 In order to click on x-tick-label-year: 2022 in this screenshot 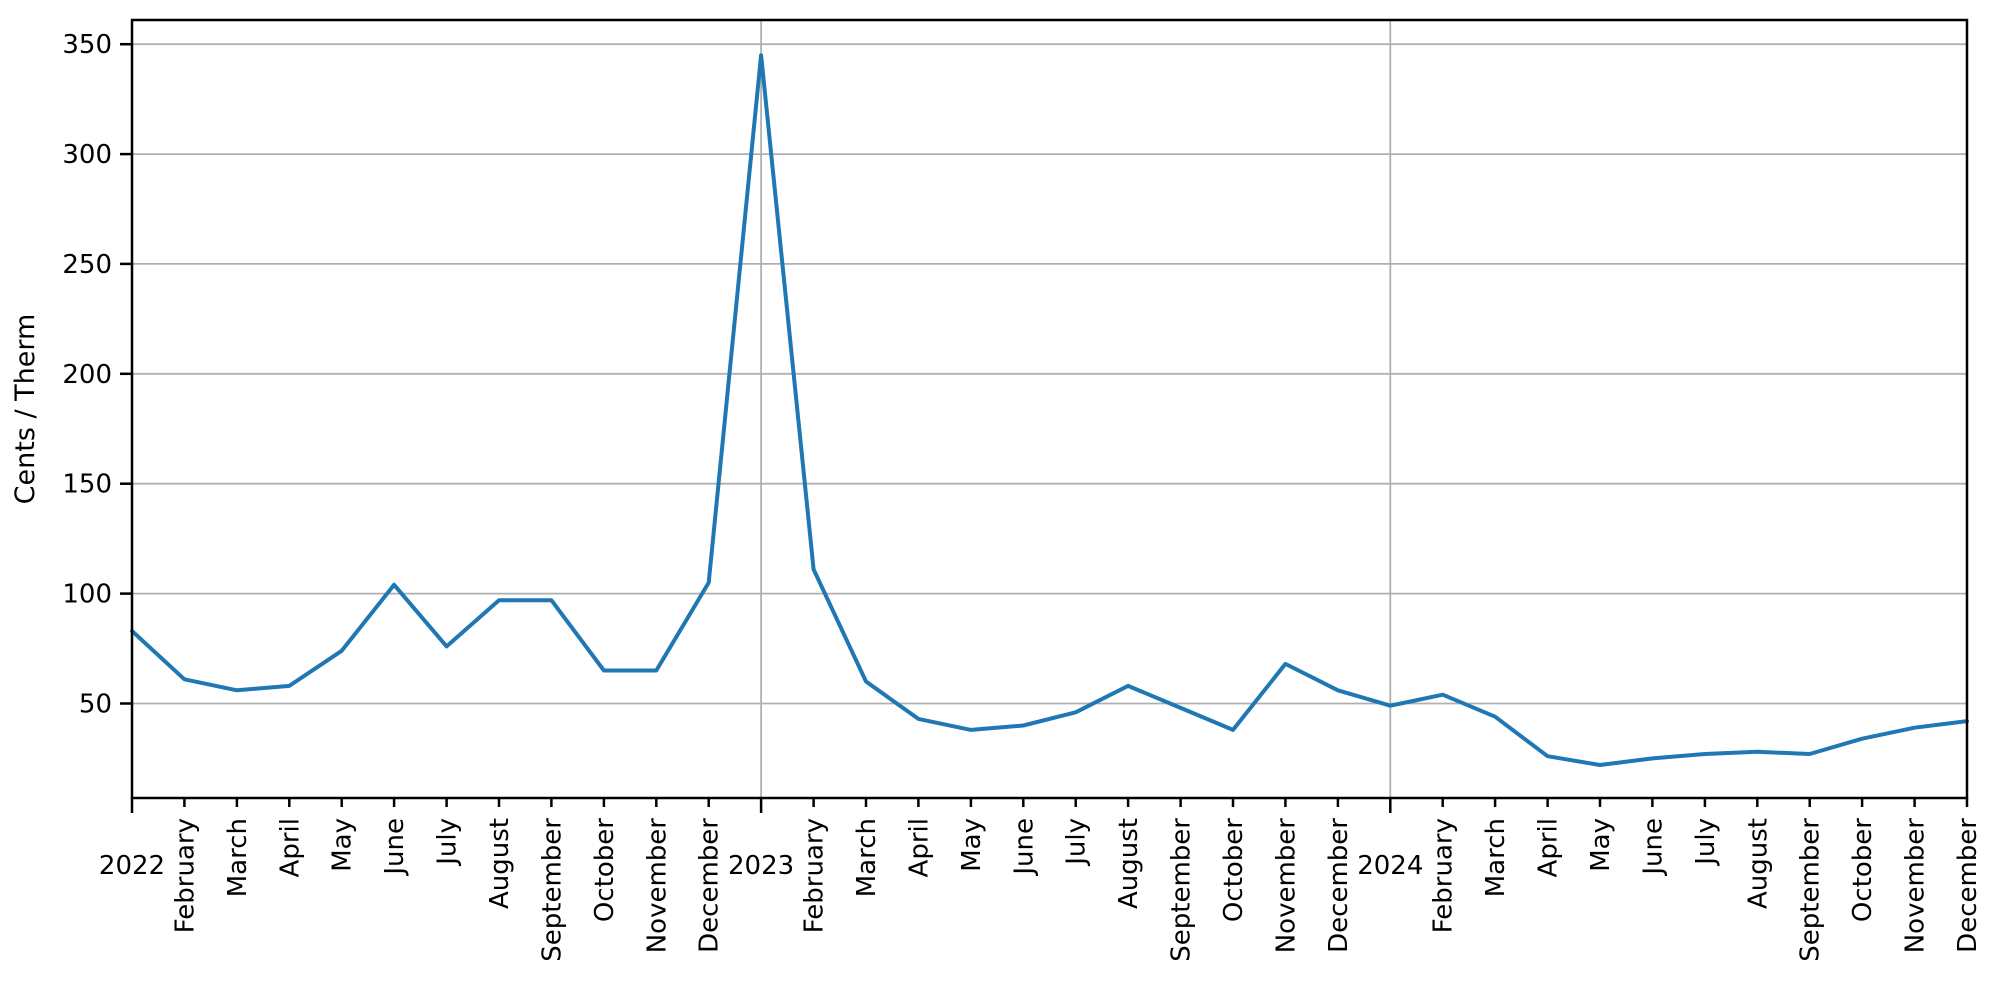, I will do `click(132, 866)`.